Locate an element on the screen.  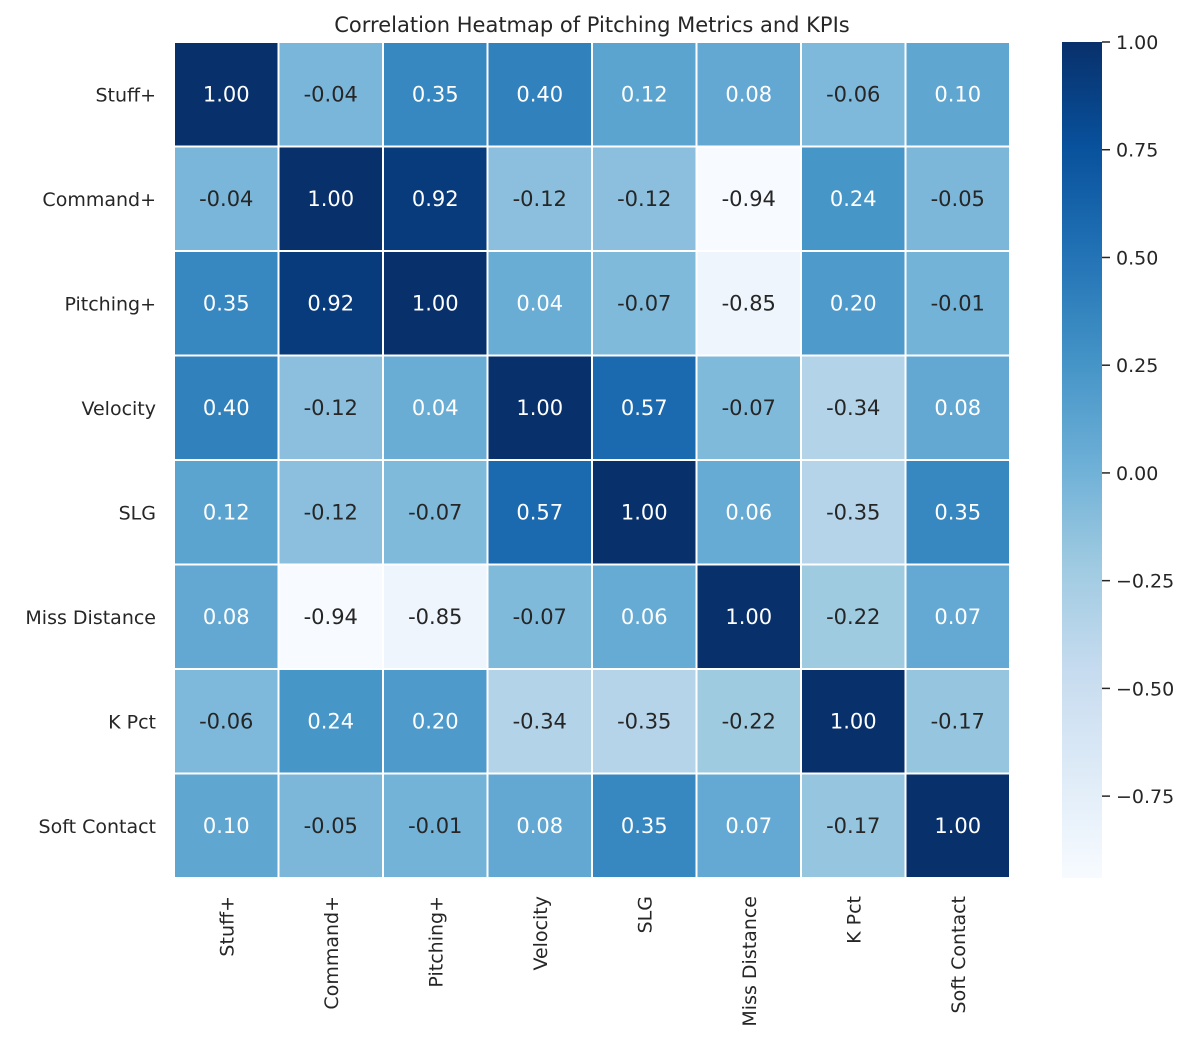
cell-value-label: -0.01 is located at coordinates (435, 826).